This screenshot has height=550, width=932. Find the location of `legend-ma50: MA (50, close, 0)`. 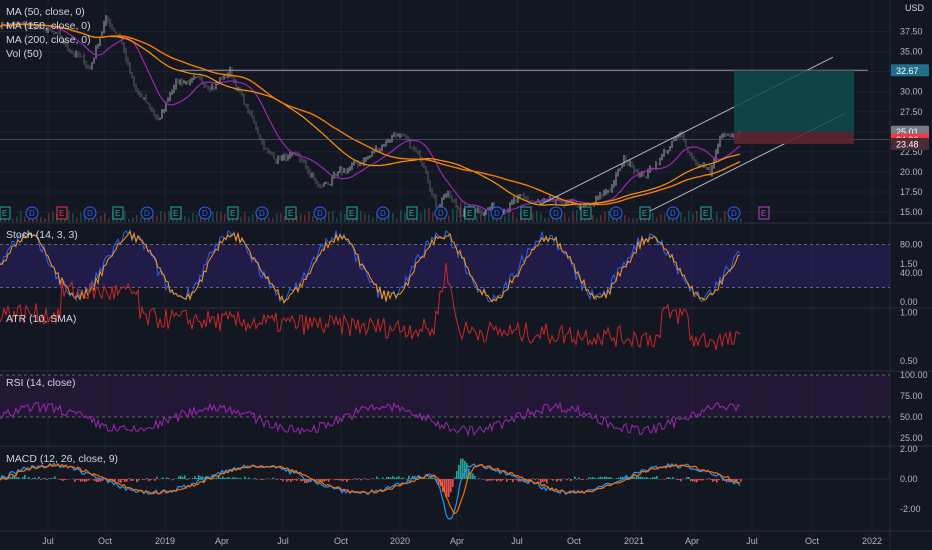

legend-ma50: MA (50, close, 0) is located at coordinates (45, 12).